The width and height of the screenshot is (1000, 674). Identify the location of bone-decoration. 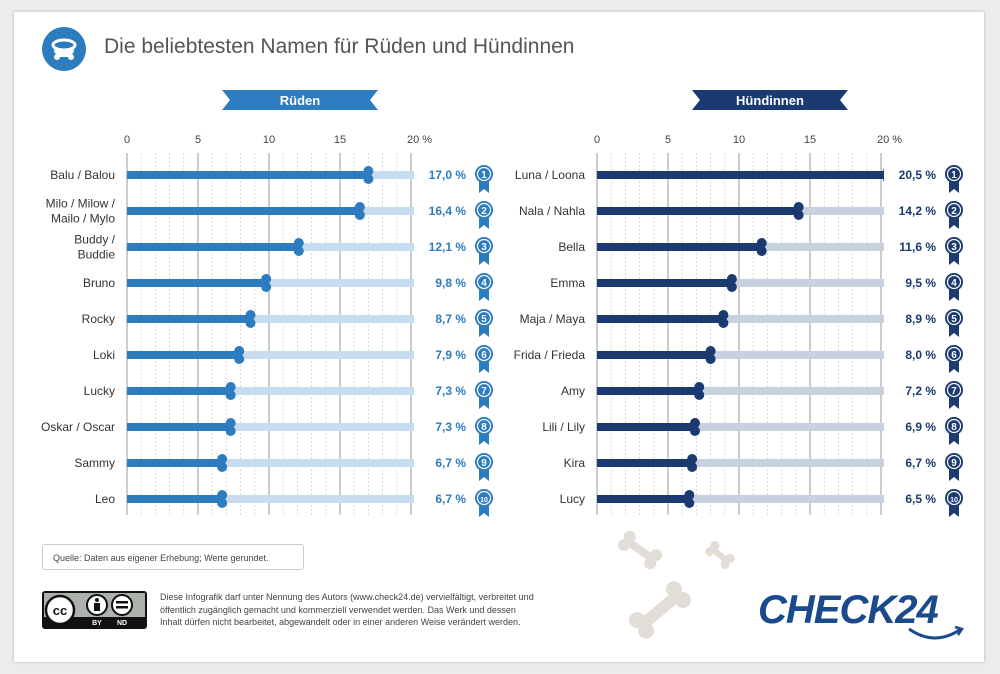
(676, 584).